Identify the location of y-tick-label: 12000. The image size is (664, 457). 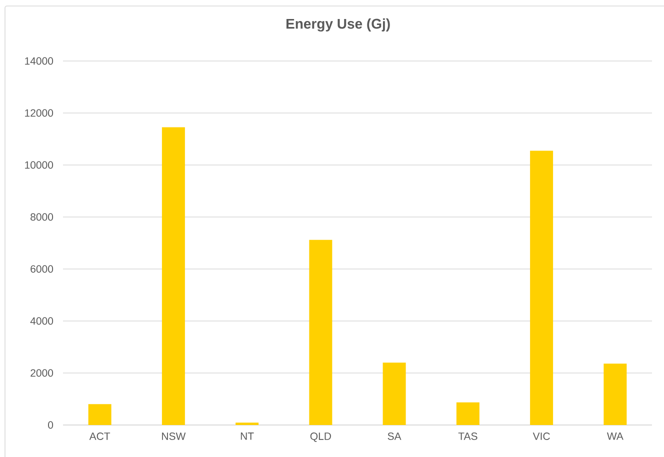
(39, 113).